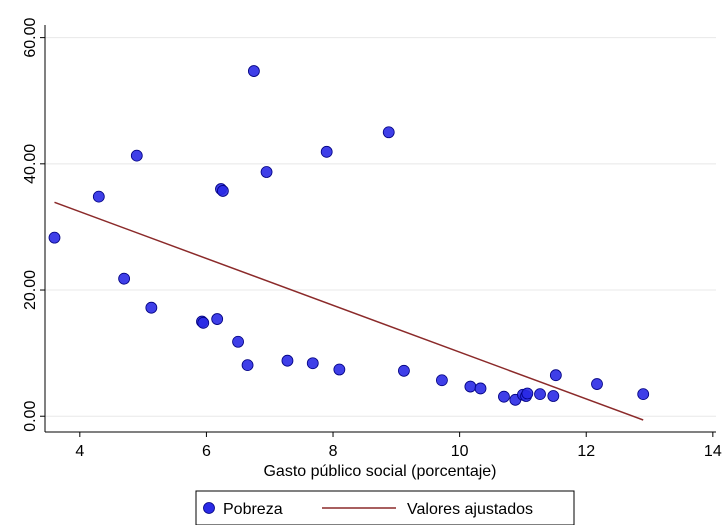 The image size is (726, 530). Describe the element at coordinates (30, 290) in the screenshot. I see `y-tick-label: 20.00` at that location.